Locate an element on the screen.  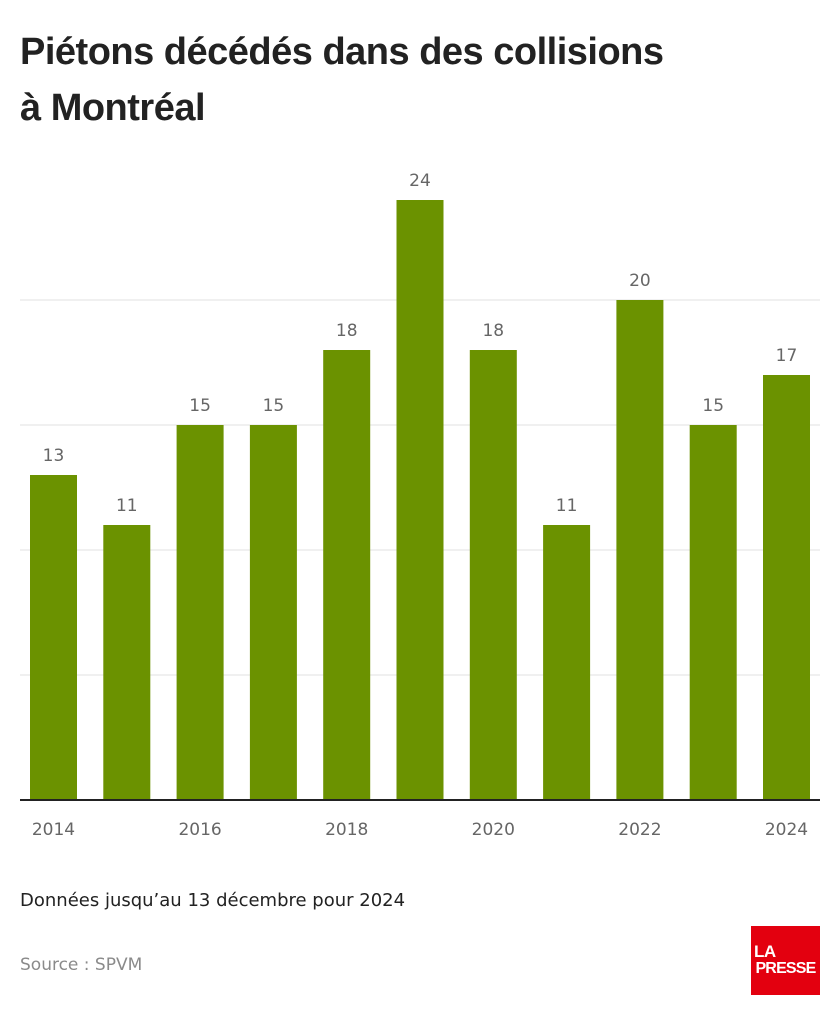
title-line-2: à Montréal is located at coordinates (113, 108).